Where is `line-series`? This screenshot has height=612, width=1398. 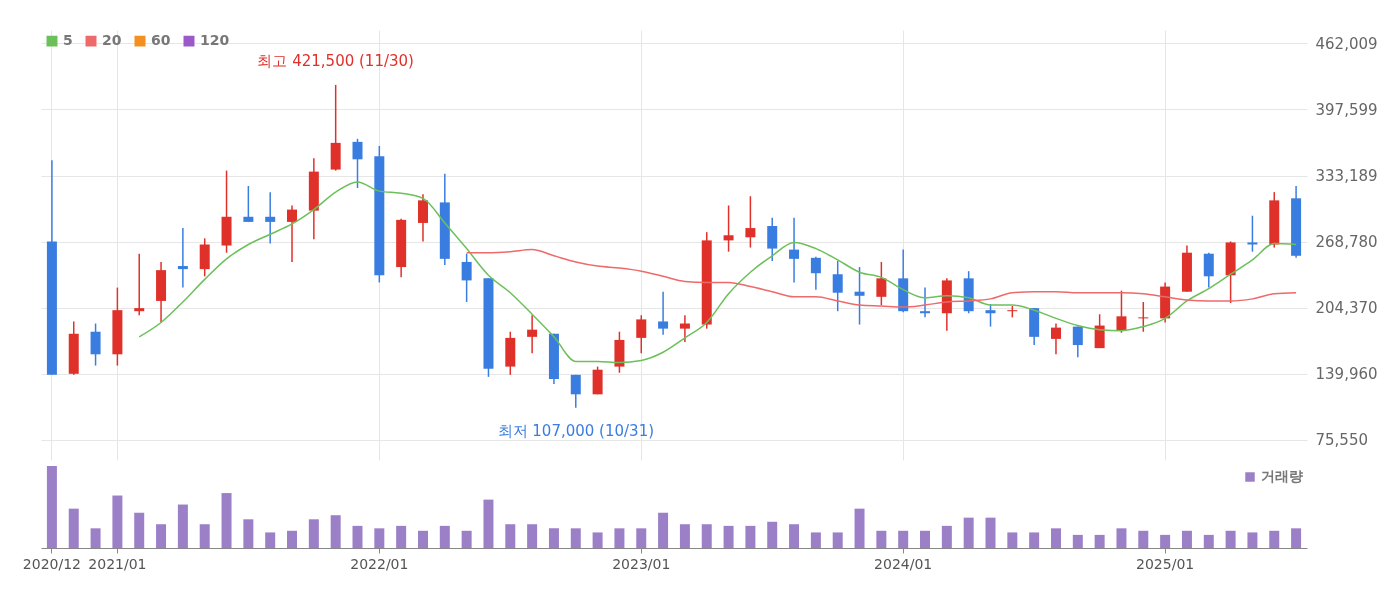
line-series is located at coordinates (881, 278).